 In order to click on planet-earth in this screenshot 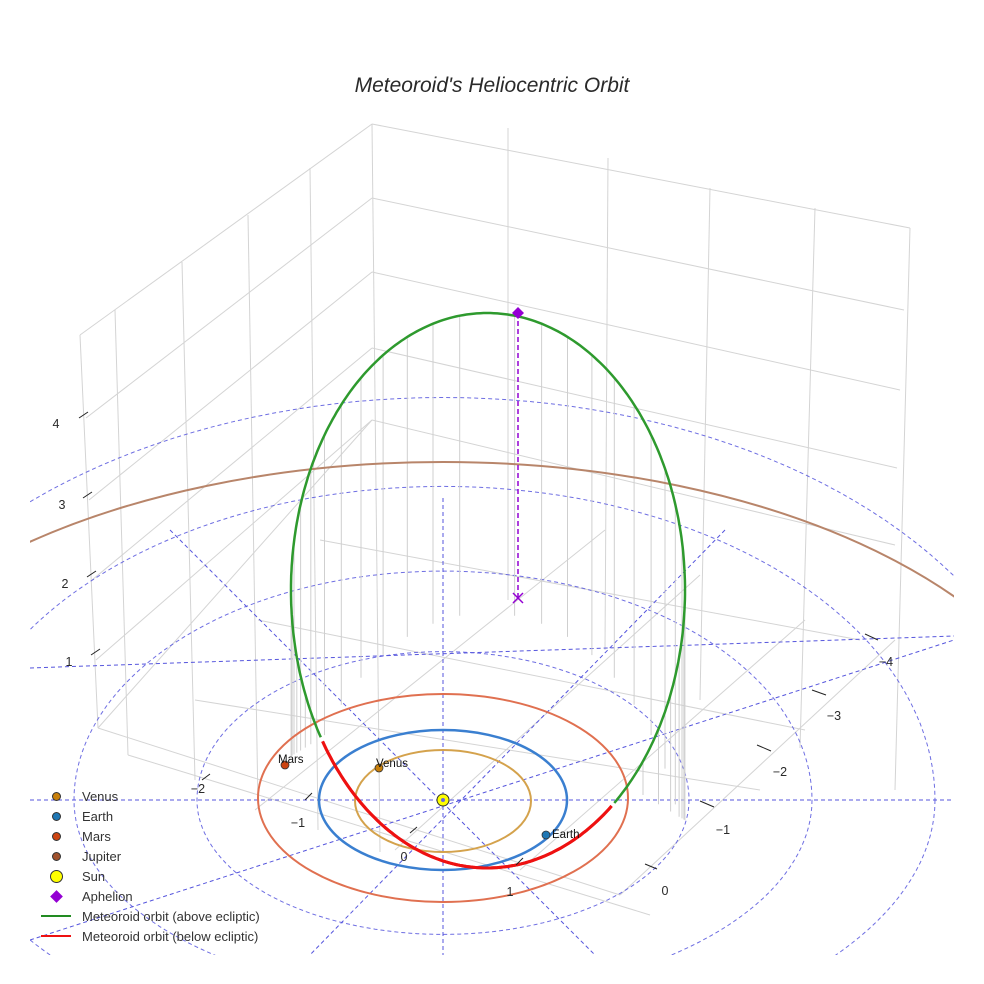, I will do `click(546, 835)`.